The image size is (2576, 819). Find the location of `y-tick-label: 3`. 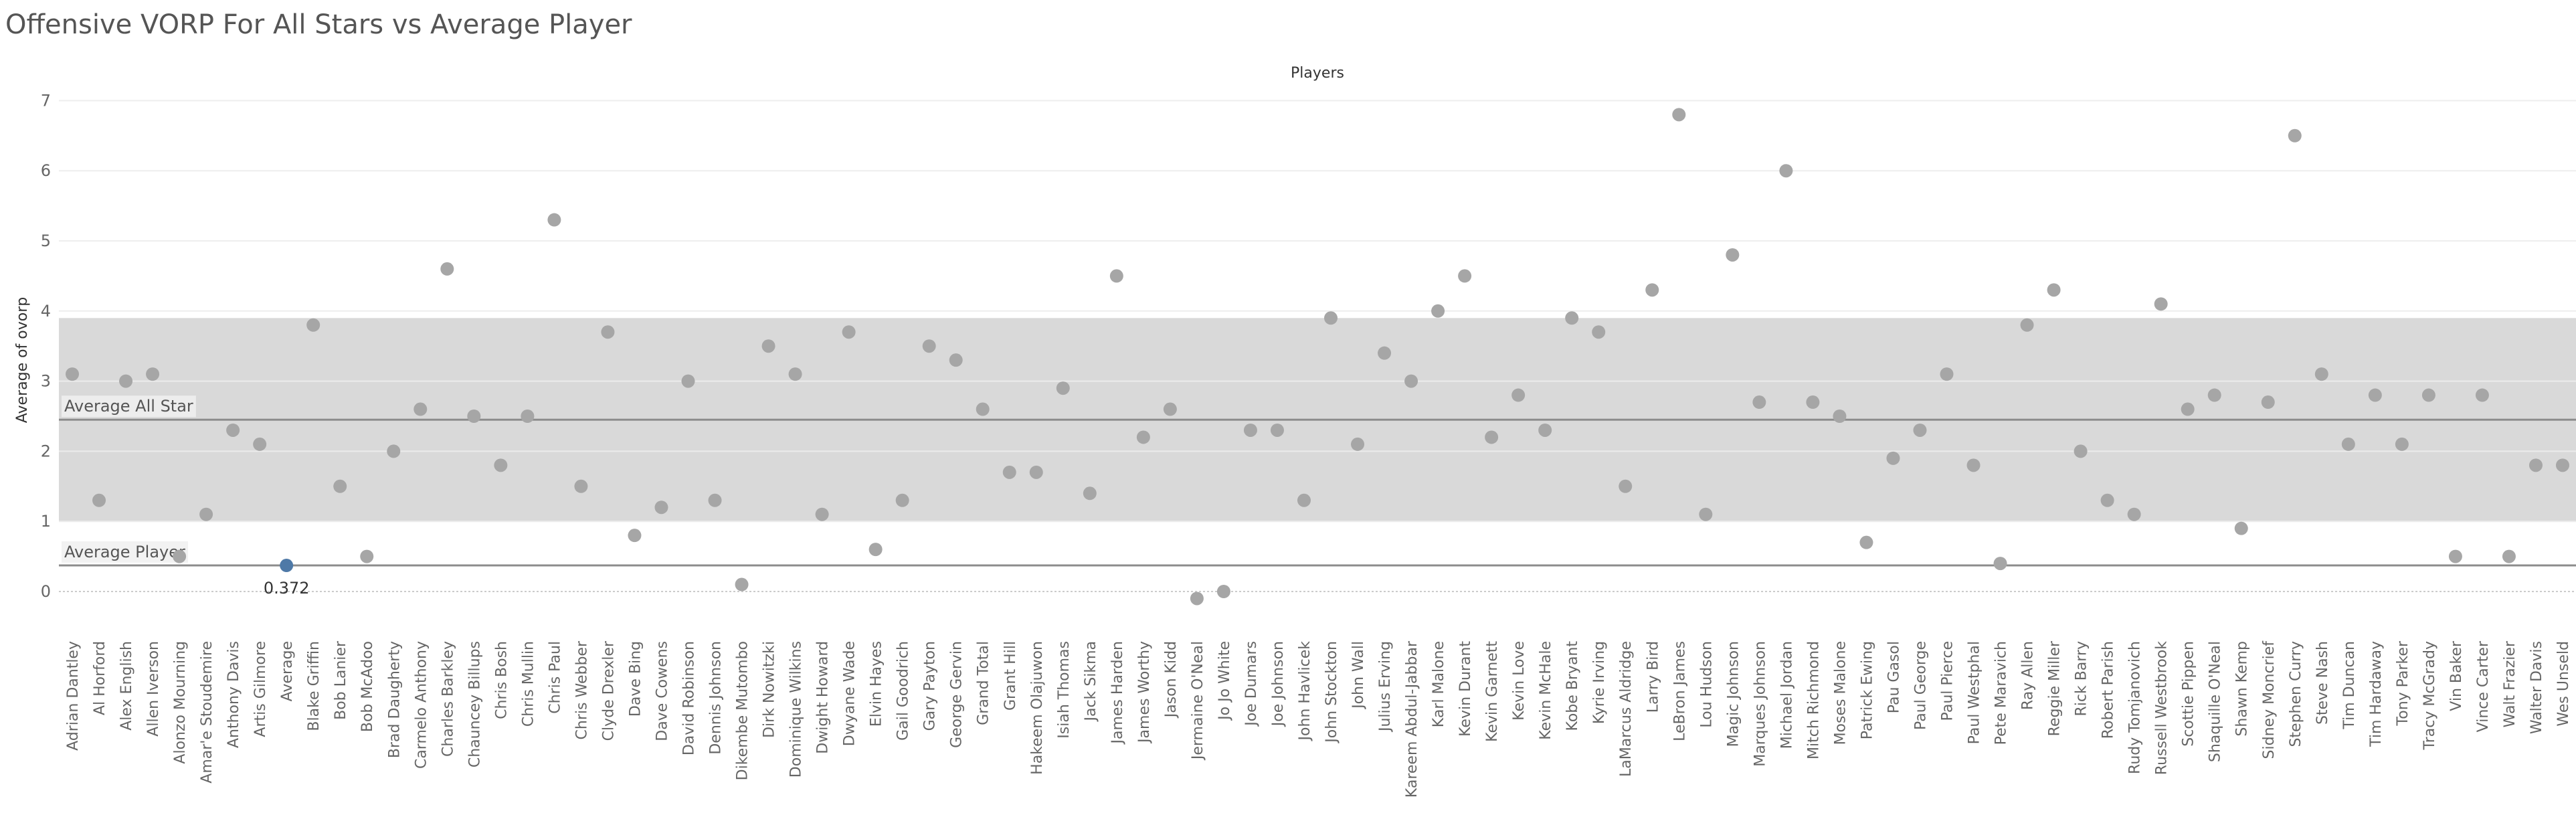

y-tick-label: 3 is located at coordinates (46, 381).